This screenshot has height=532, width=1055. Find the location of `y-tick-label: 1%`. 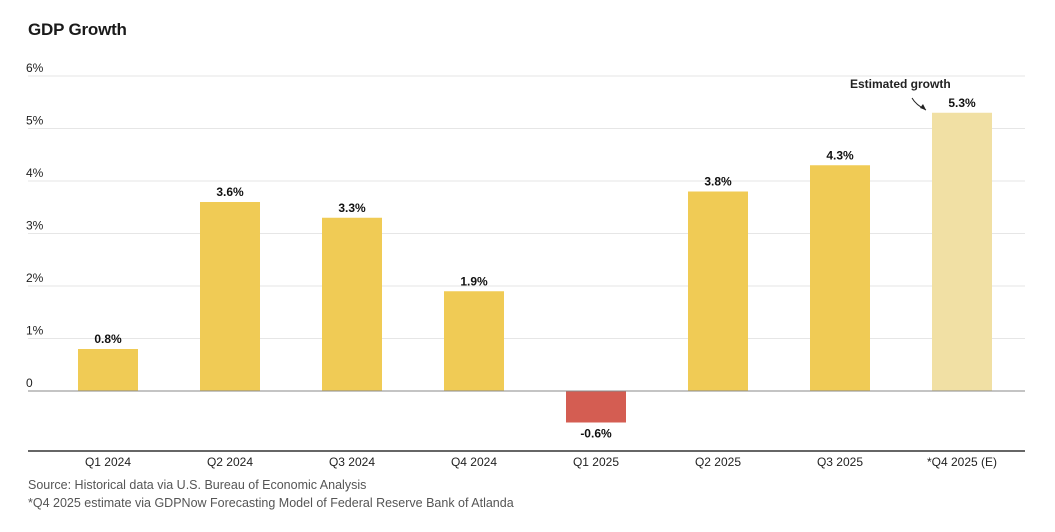

y-tick-label: 1% is located at coordinates (35, 331).